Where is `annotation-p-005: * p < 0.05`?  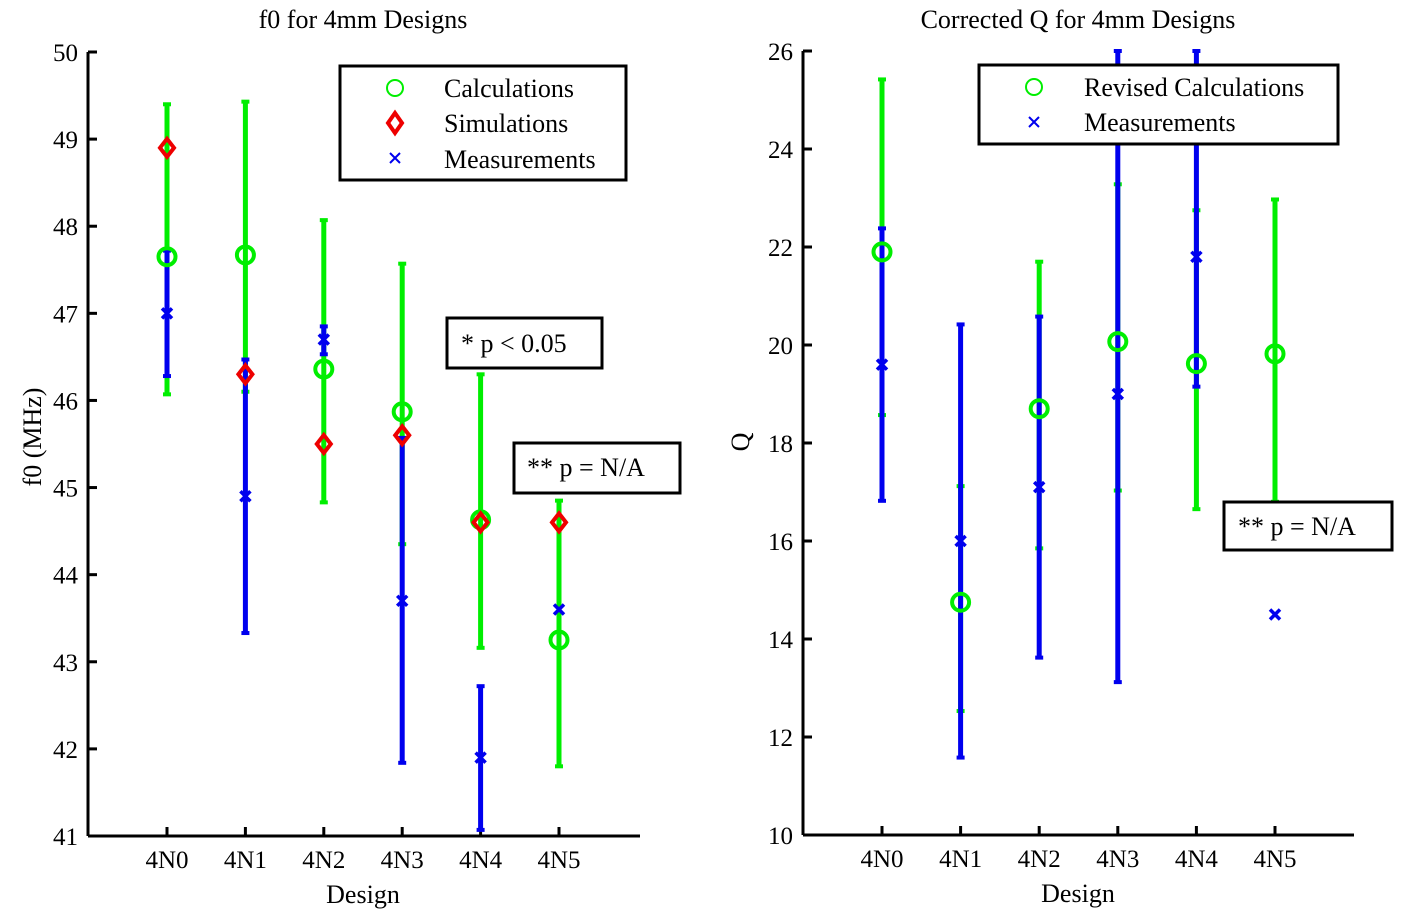 annotation-p-005: * p < 0.05 is located at coordinates (524, 343).